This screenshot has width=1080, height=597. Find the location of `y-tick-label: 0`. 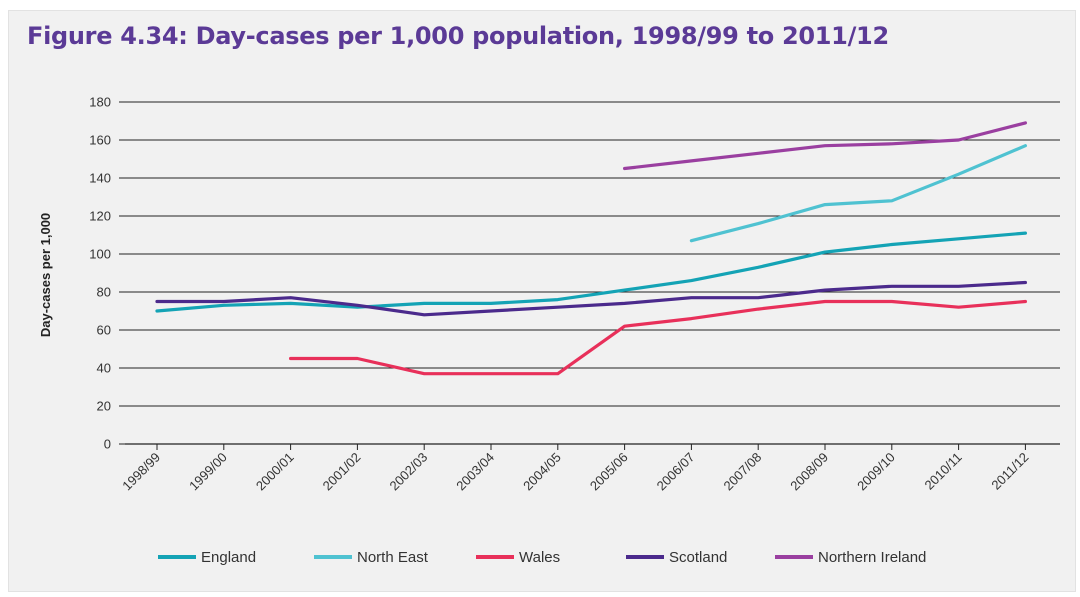

y-tick-label: 0 is located at coordinates (107, 444).